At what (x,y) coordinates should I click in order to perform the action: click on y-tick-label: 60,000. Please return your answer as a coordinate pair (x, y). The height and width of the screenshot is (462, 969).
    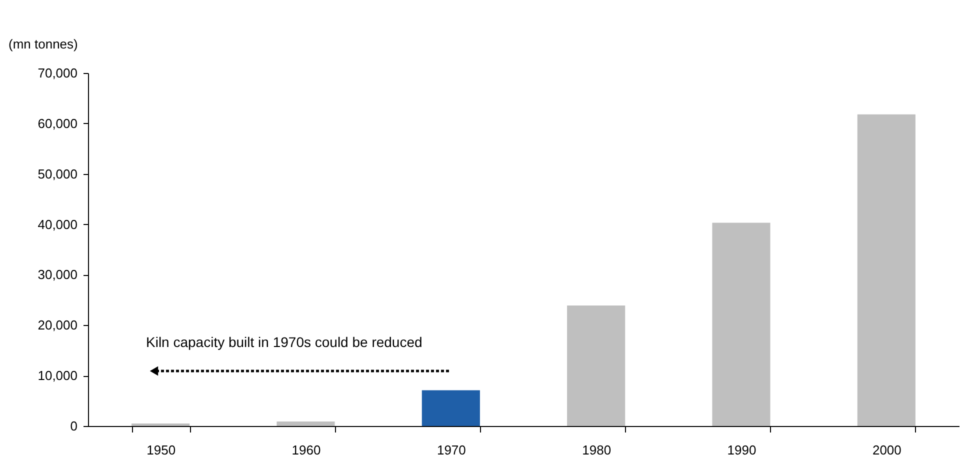
    Looking at the image, I should click on (58, 123).